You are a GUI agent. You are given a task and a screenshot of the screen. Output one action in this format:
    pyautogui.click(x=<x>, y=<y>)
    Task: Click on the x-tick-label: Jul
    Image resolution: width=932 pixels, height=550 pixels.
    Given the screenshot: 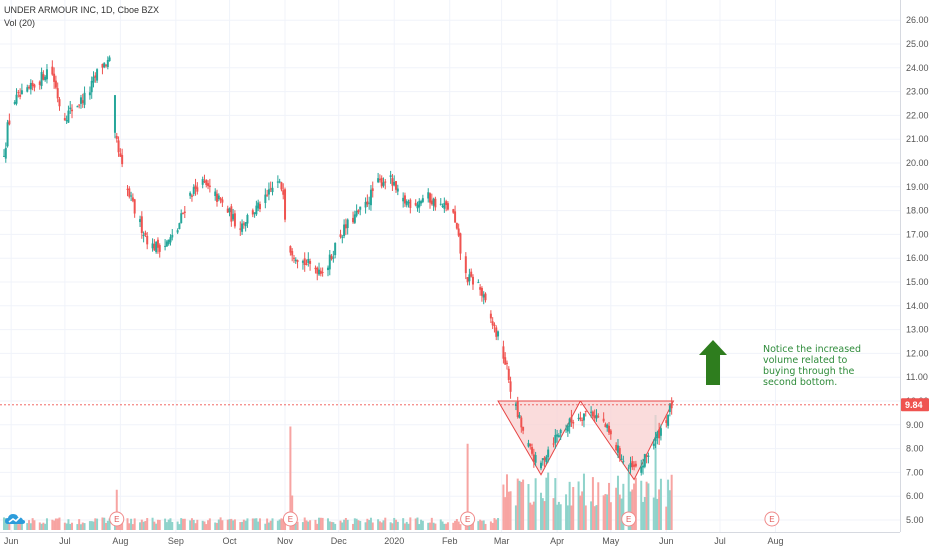 What is the action you would take?
    pyautogui.click(x=65, y=541)
    